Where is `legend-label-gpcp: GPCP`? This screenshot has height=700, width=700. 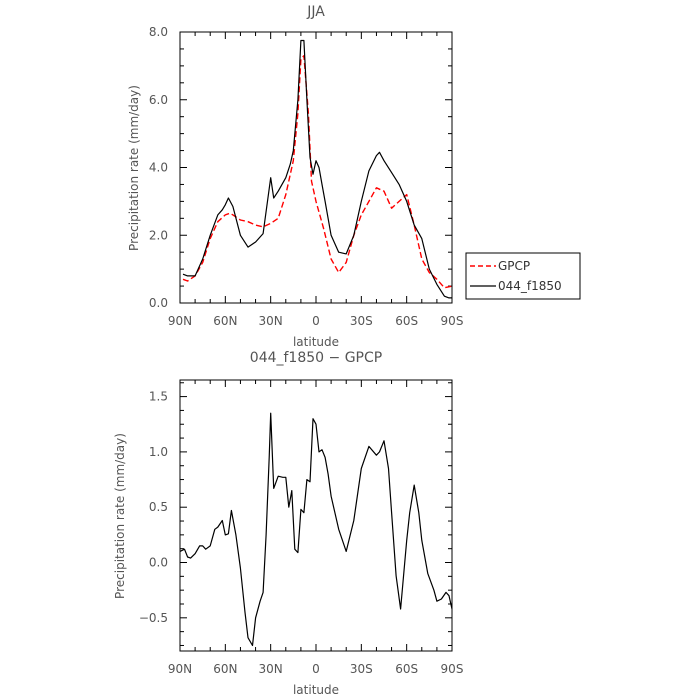 legend-label-gpcp: GPCP is located at coordinates (514, 266).